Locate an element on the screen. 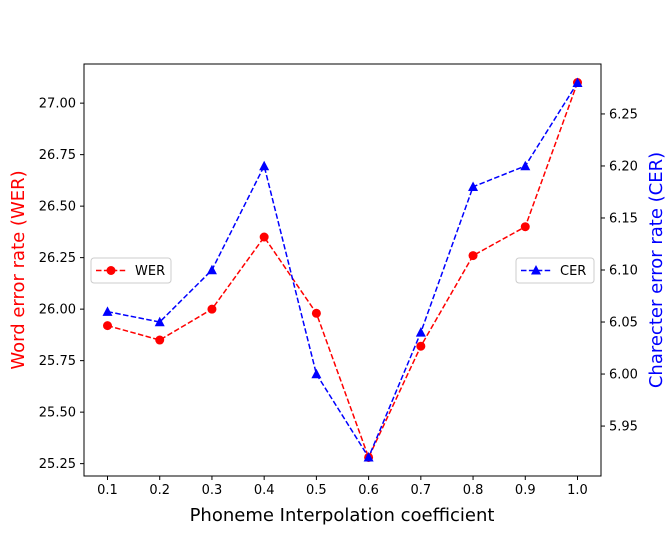 Image resolution: width=668 pixels, height=536 pixels. x-tick-label: 0.1 is located at coordinates (107, 490).